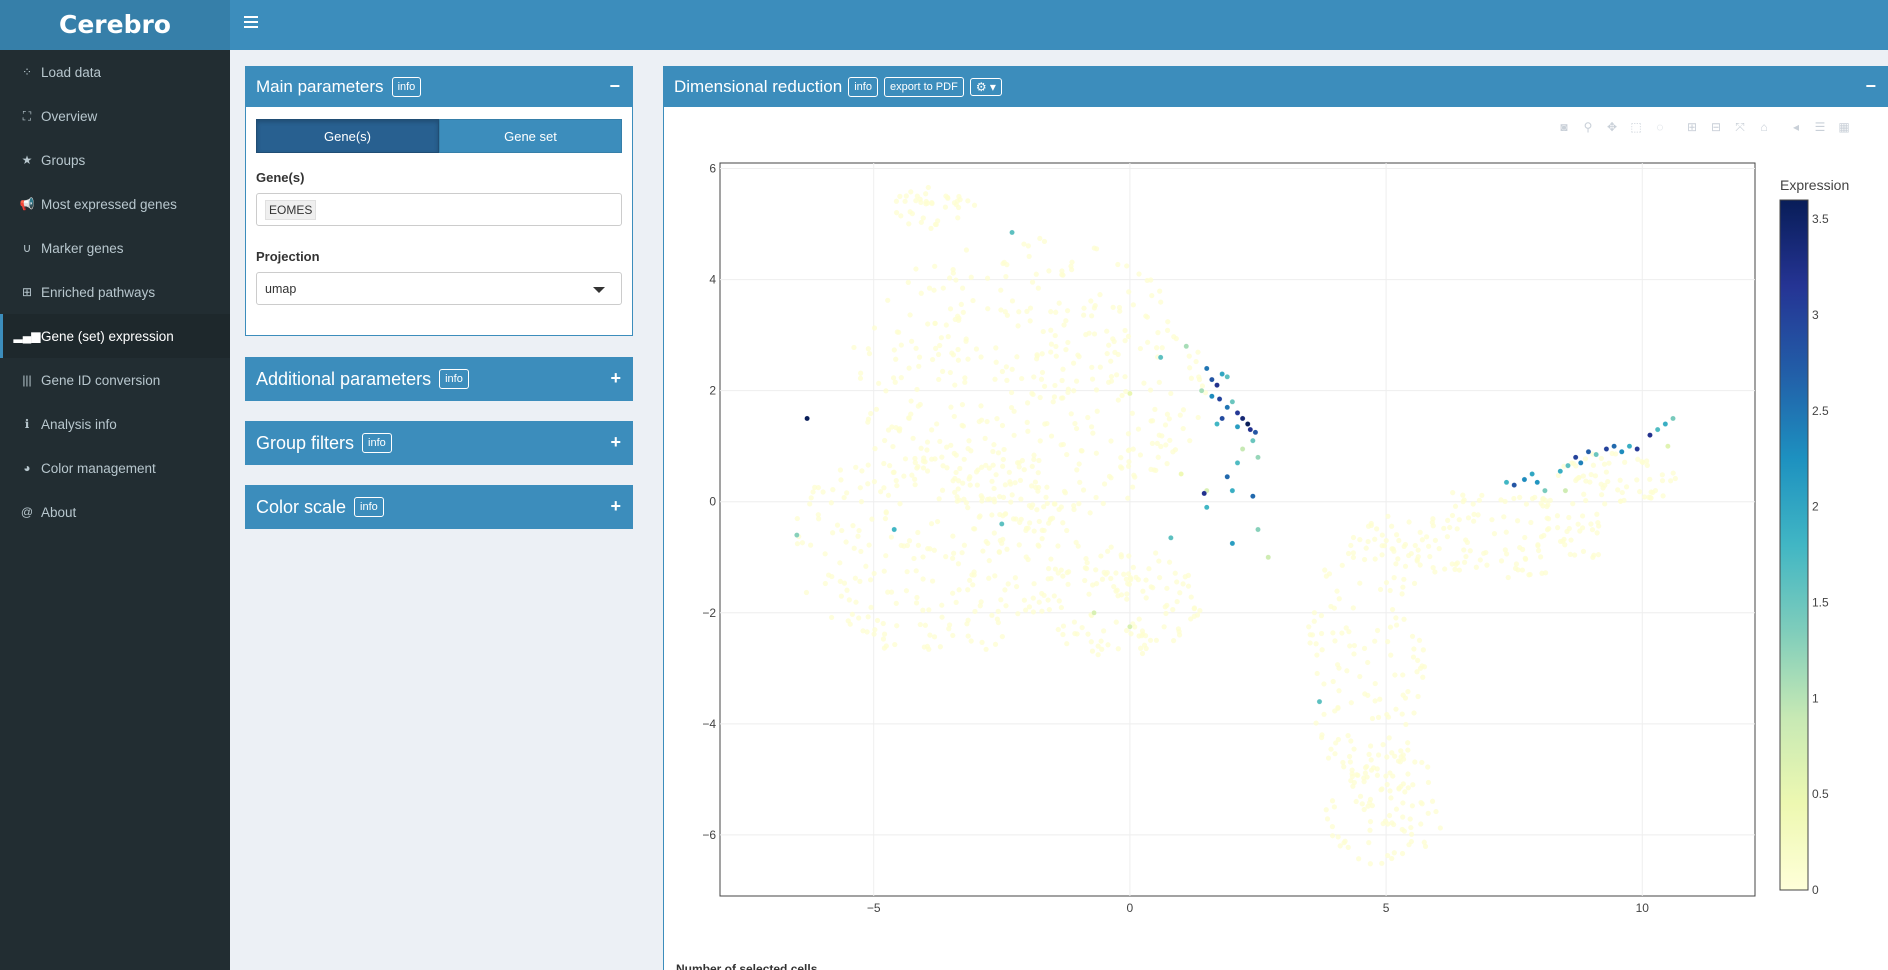 This screenshot has height=970, width=1888. Describe the element at coordinates (923, 87) in the screenshot. I see `export-pdf-button: export to PDF` at that location.